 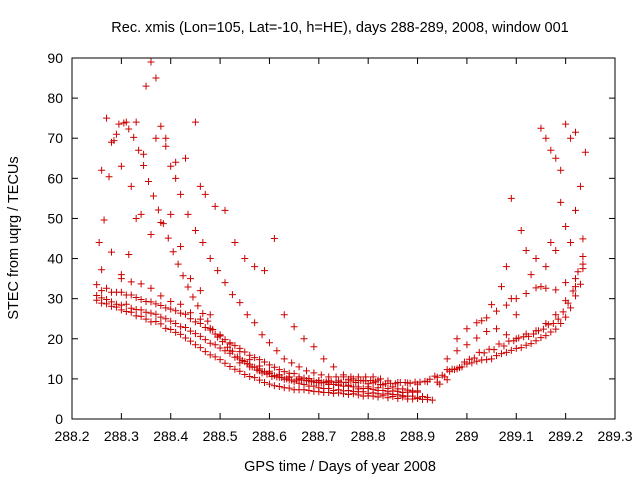 What do you see at coordinates (55, 178) in the screenshot?
I see `y-tick-label: 60` at bounding box center [55, 178].